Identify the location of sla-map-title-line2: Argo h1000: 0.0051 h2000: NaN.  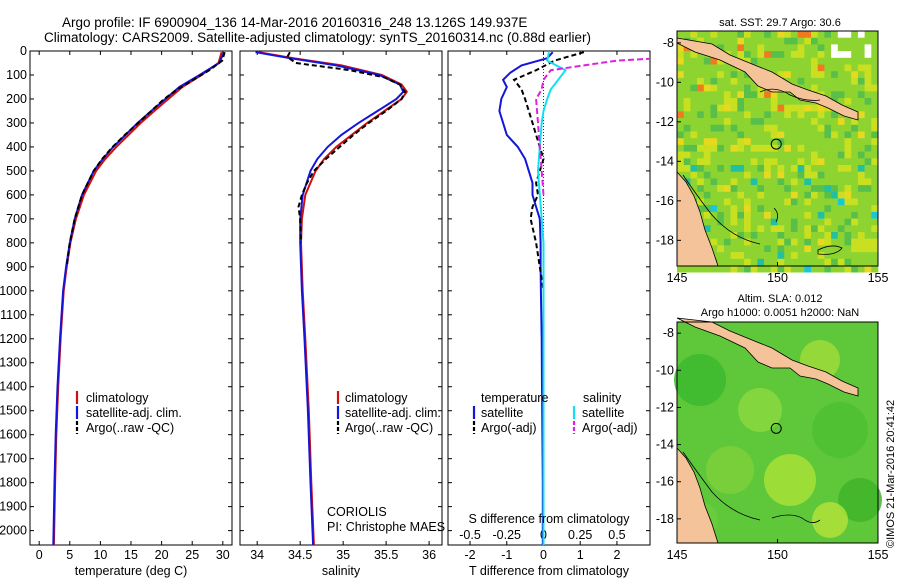
(780, 313).